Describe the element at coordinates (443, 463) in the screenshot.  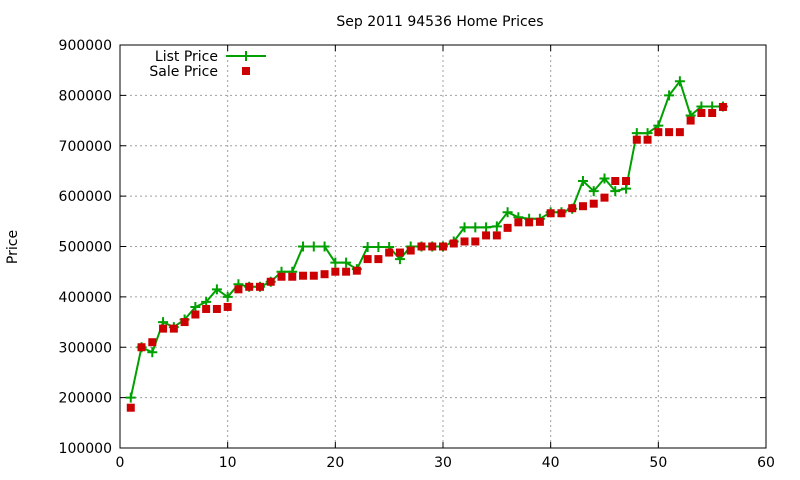
I see `x-tick-label: 30` at that location.